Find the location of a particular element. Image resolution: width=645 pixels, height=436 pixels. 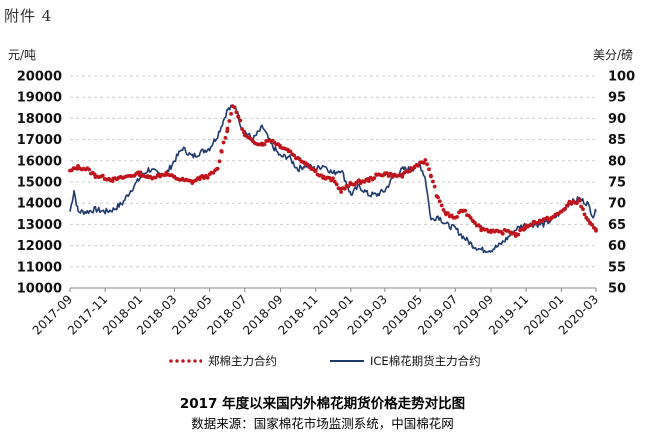

legend-swatch-dotted is located at coordinates (185, 361).